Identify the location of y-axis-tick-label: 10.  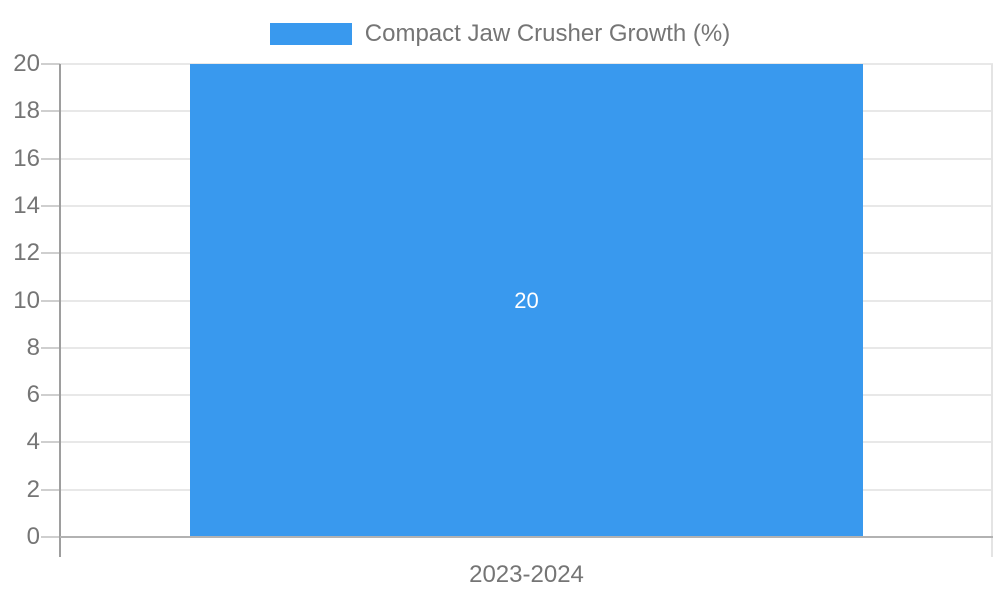
(26, 300).